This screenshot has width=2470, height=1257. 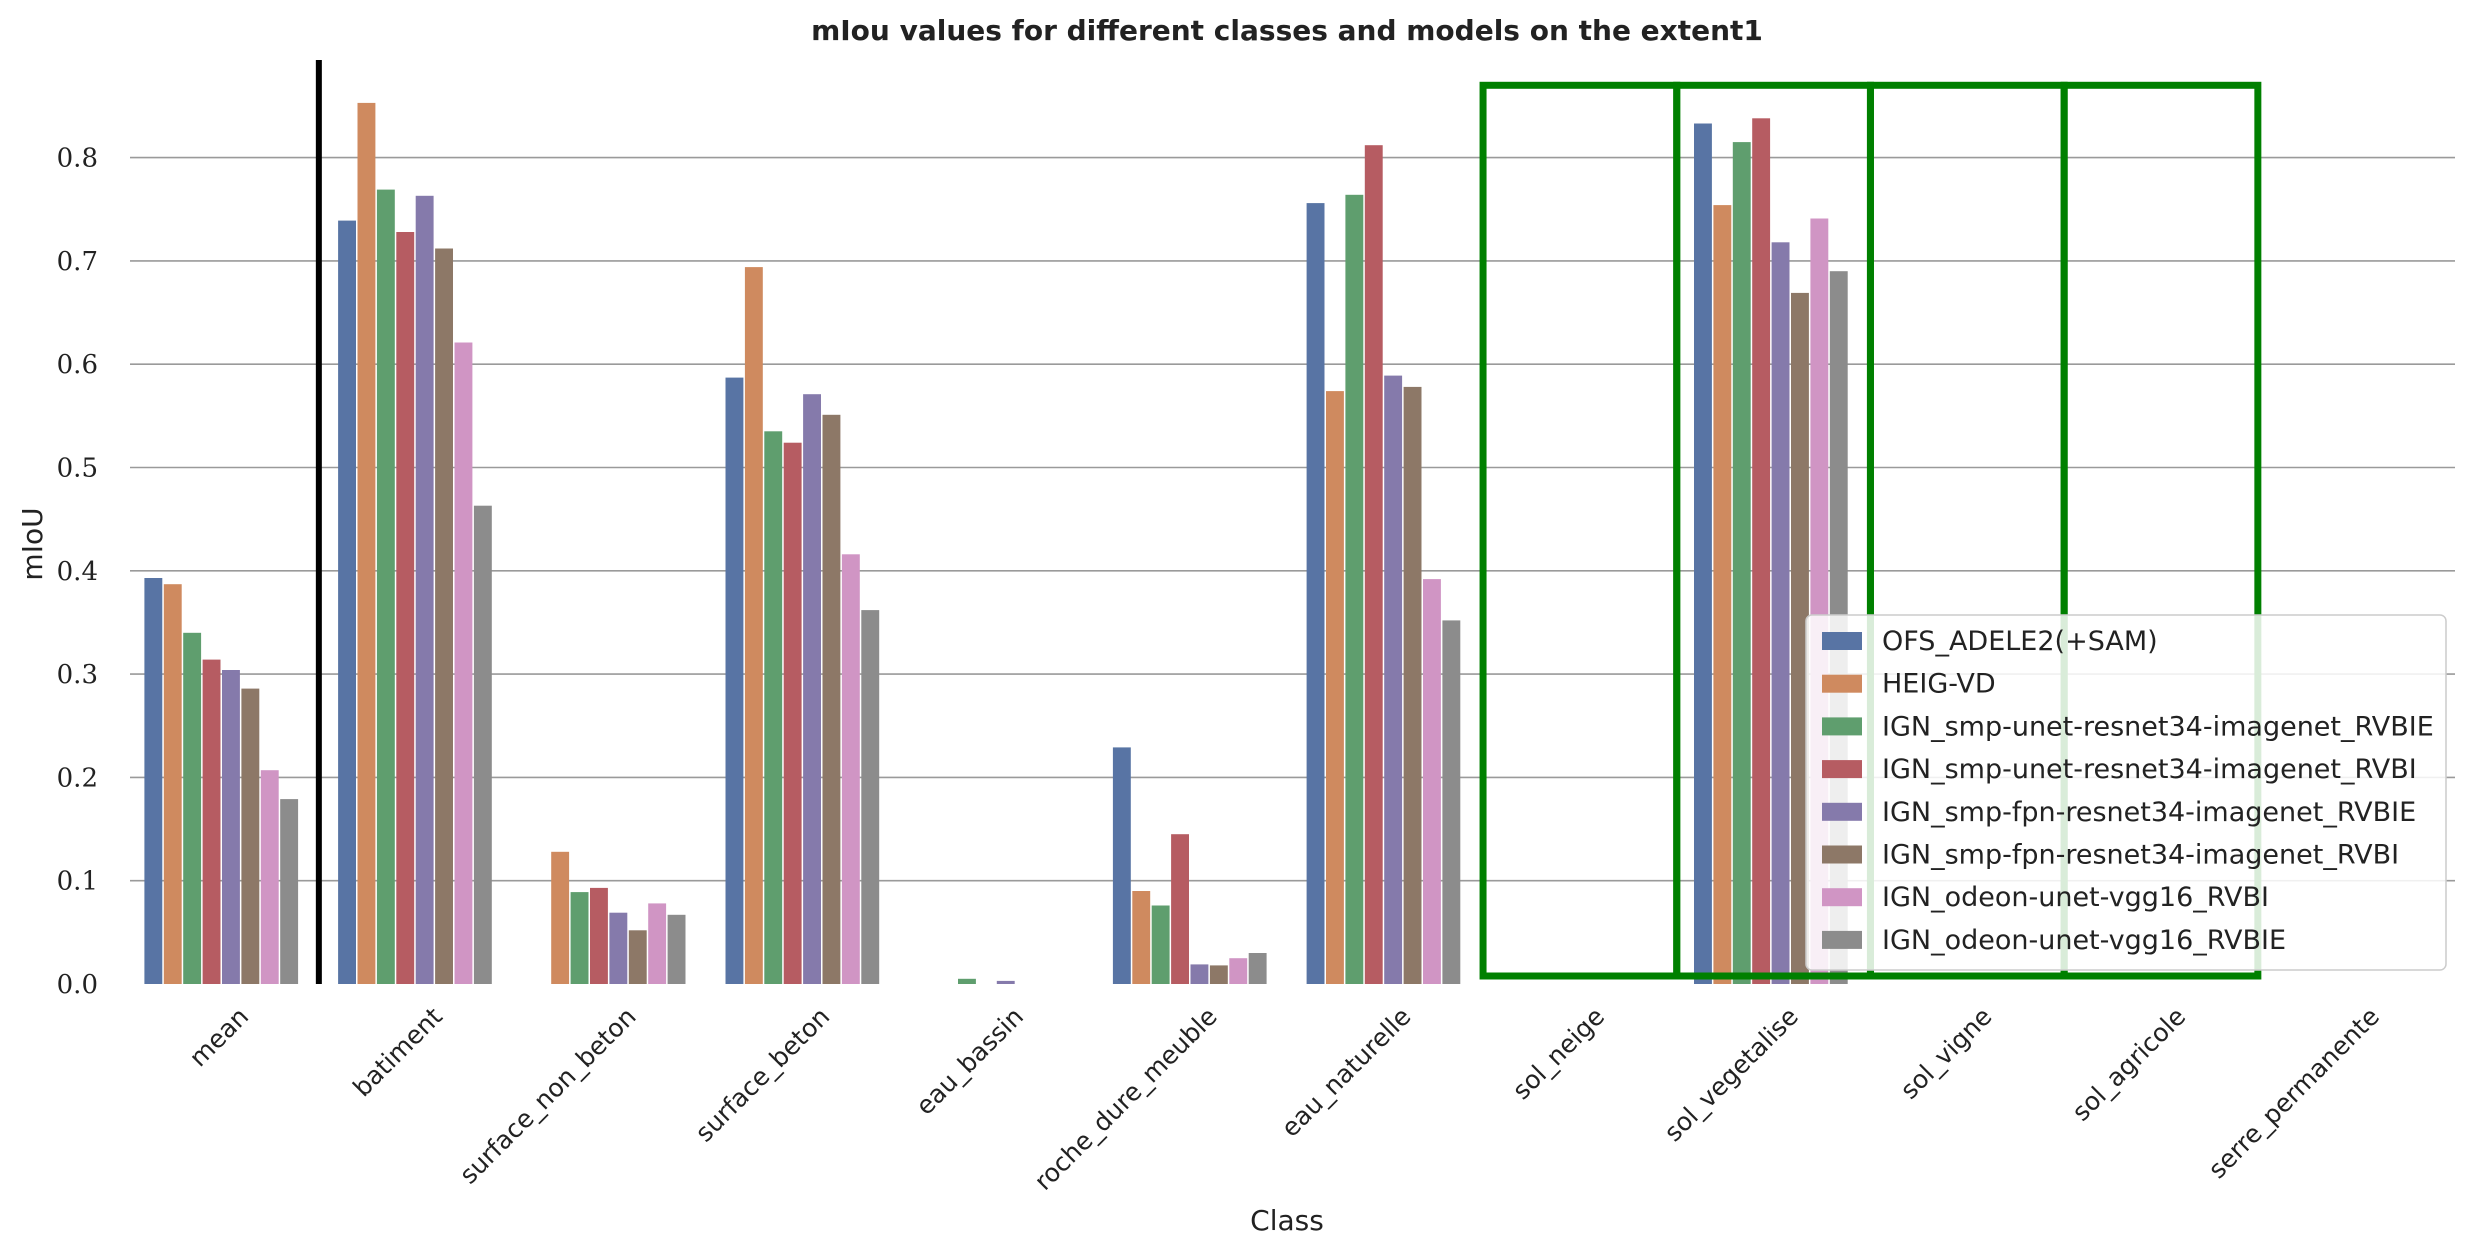 I want to click on y-axis-label: mIoU, so click(x=32, y=543).